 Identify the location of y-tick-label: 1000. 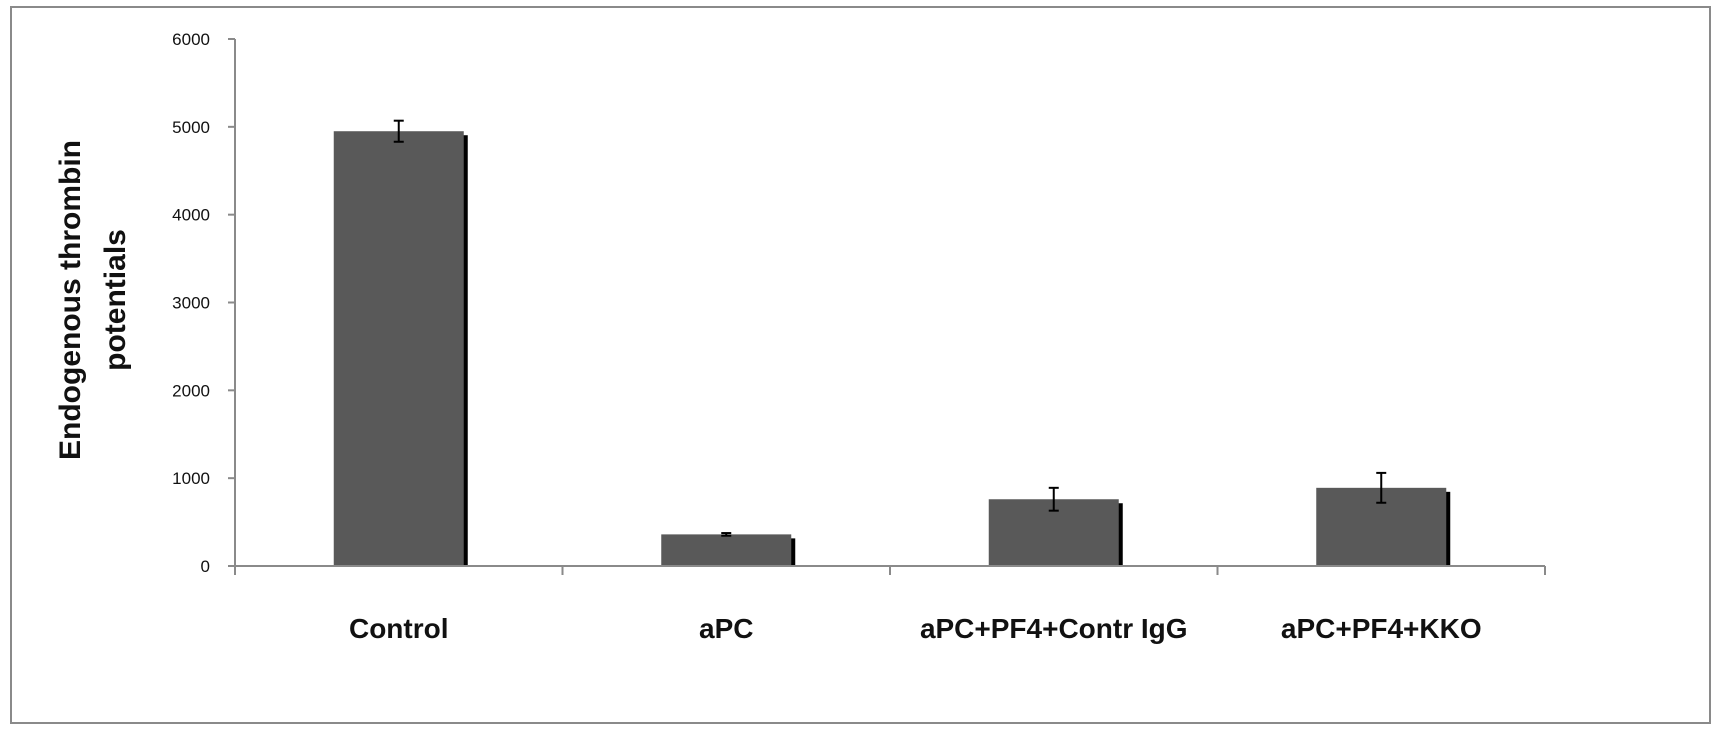
(191, 478).